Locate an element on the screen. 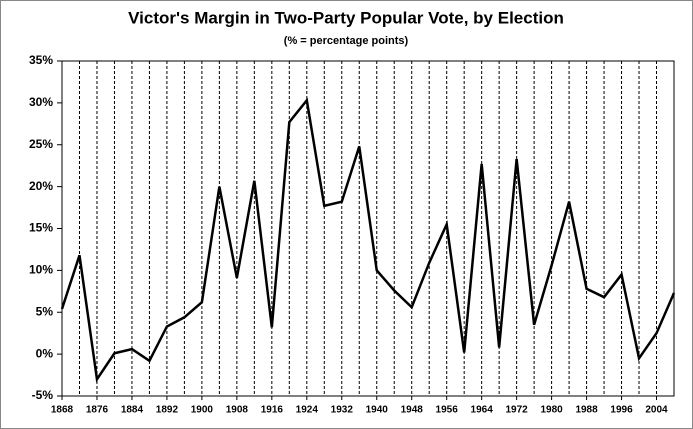 Image resolution: width=693 pixels, height=429 pixels. x-tick-label: 1972 is located at coordinates (517, 410).